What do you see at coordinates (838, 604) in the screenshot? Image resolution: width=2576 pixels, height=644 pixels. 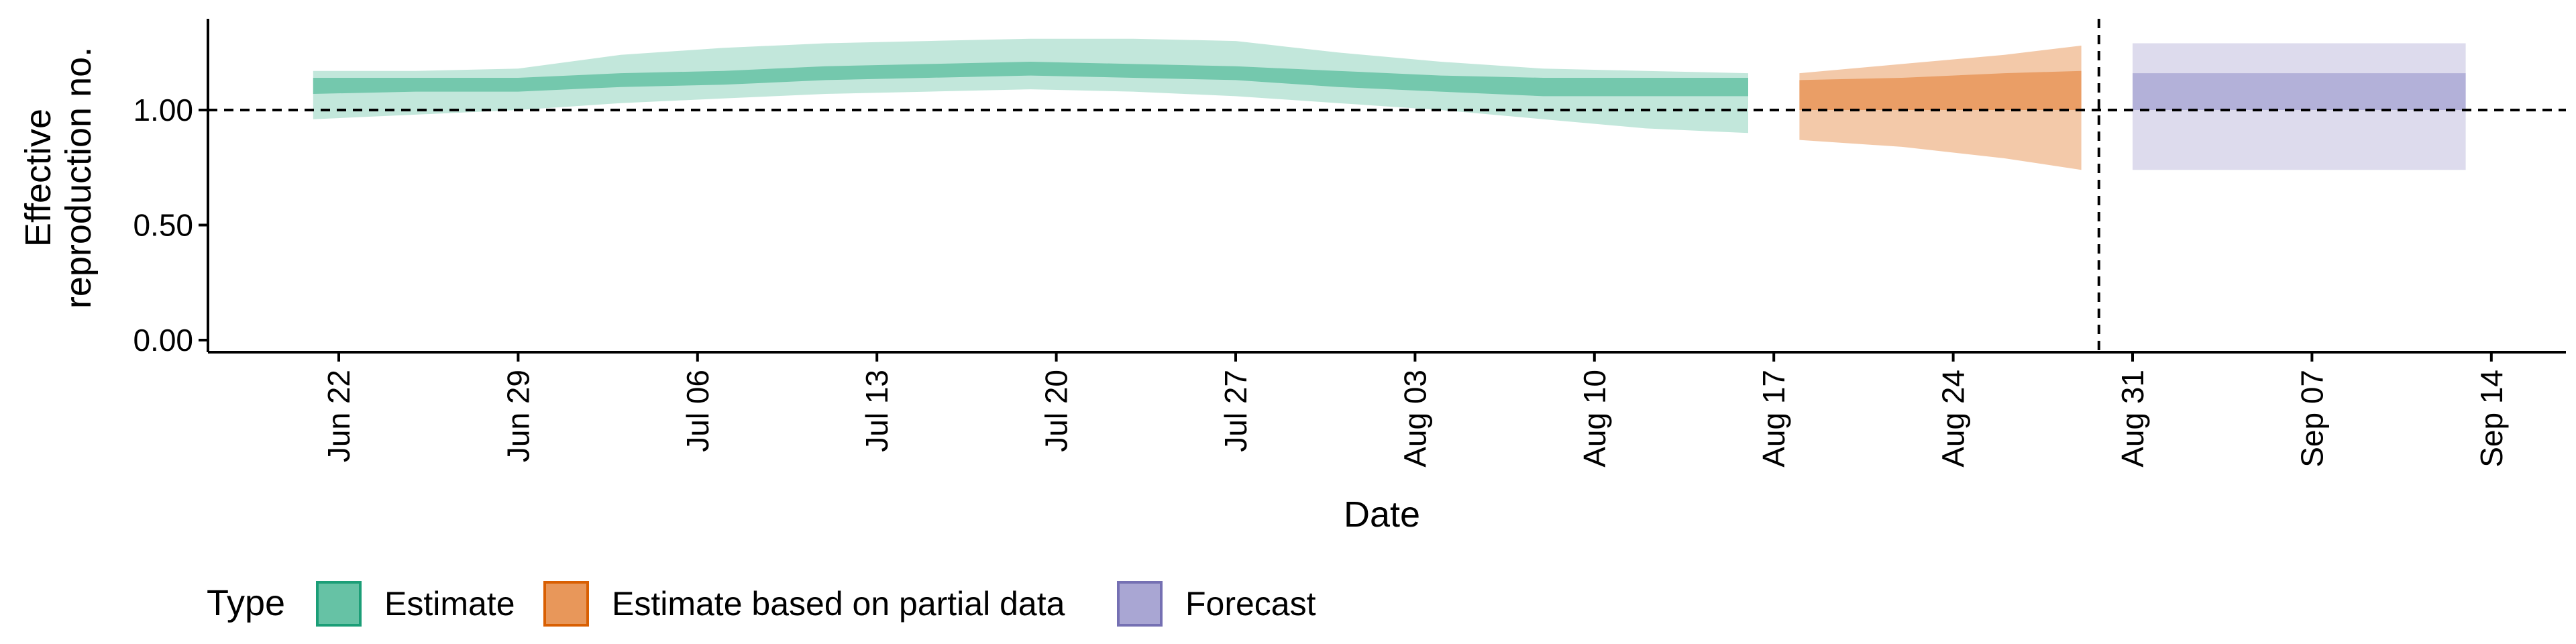 I see `legend-label: Estimate based on partial data` at bounding box center [838, 604].